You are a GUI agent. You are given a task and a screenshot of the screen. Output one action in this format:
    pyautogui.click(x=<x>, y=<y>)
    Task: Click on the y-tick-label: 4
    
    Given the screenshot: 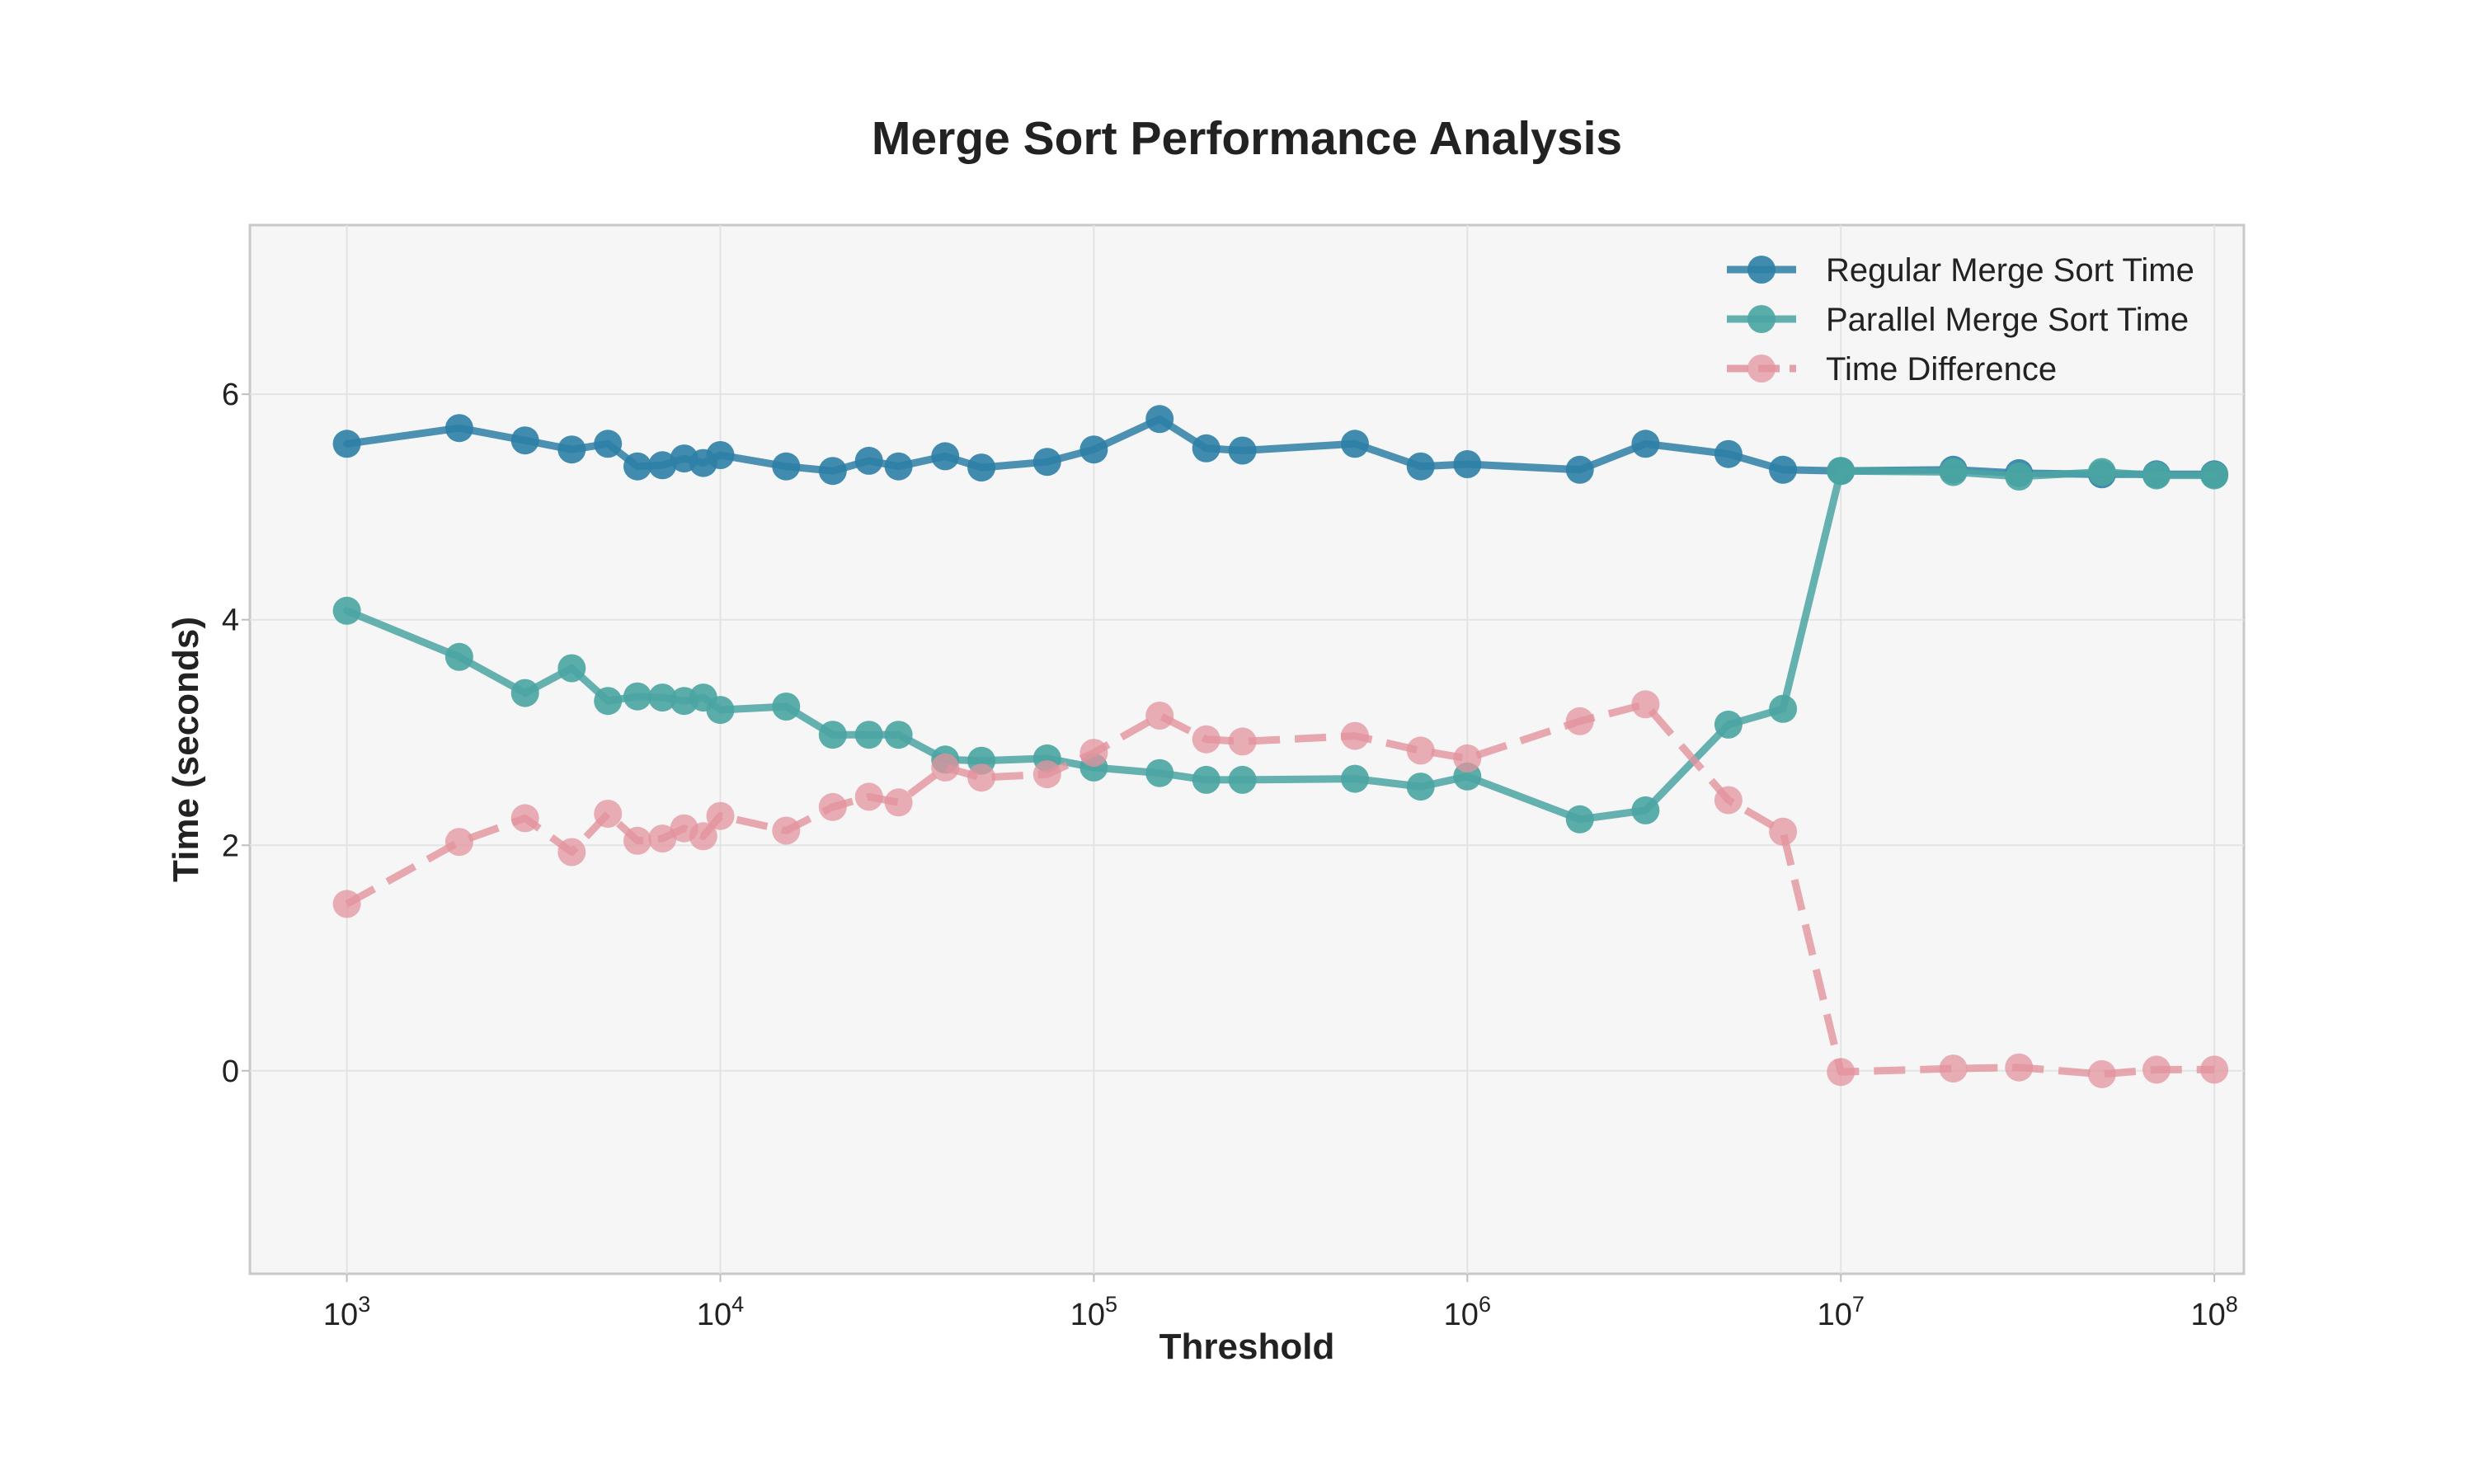 What is the action you would take?
    pyautogui.click(x=230, y=620)
    